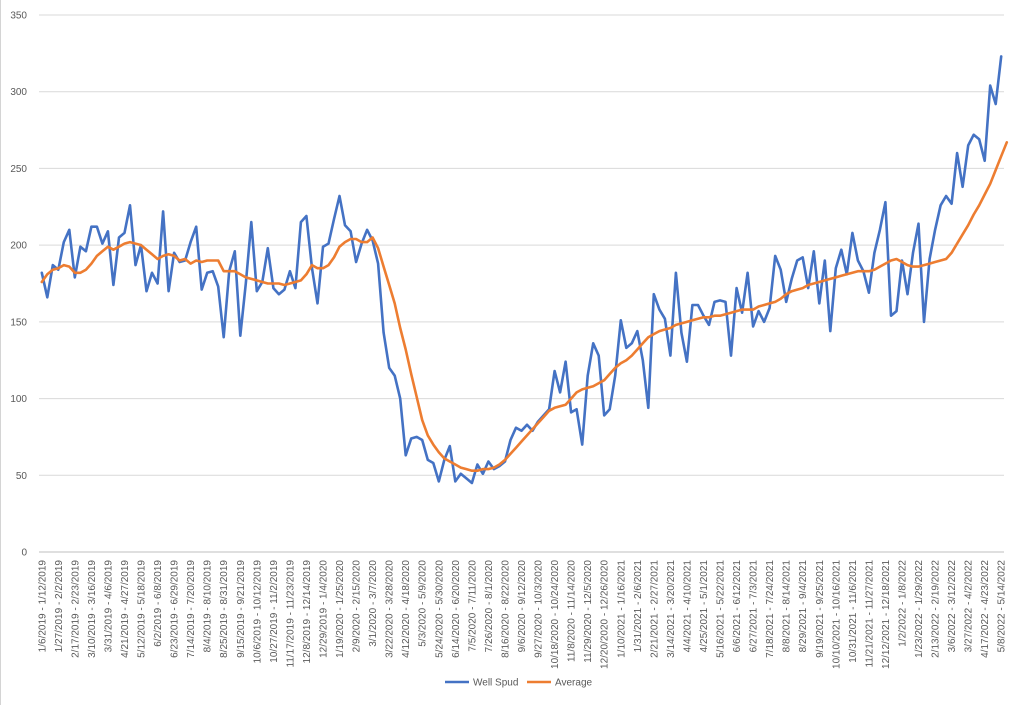 The width and height of the screenshot is (1024, 705). Describe the element at coordinates (869, 614) in the screenshot. I see `x-tick-label: 11/21/2021 - 11/27/2021` at that location.